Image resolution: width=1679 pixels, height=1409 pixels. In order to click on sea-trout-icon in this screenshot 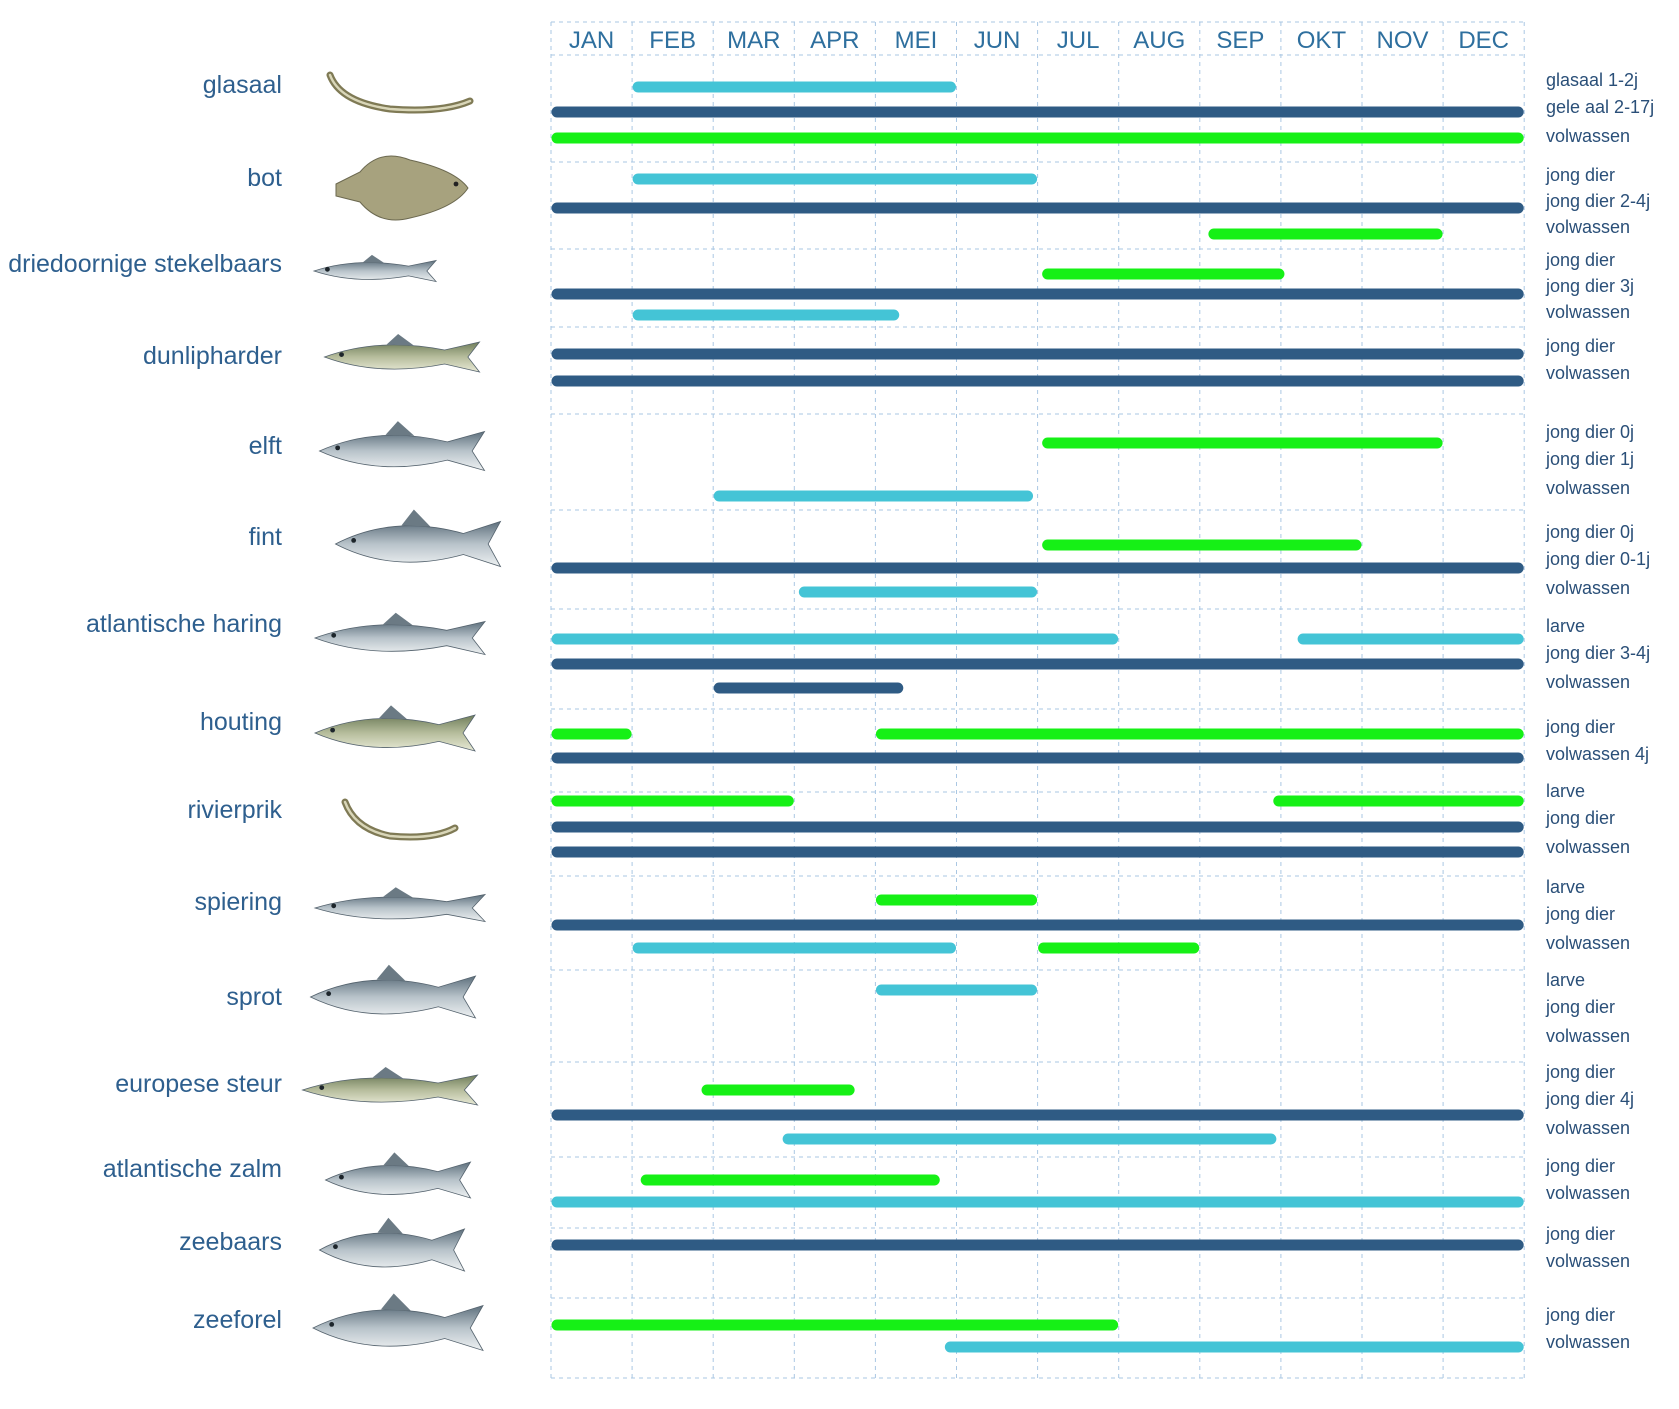, I will do `click(398, 1322)`.